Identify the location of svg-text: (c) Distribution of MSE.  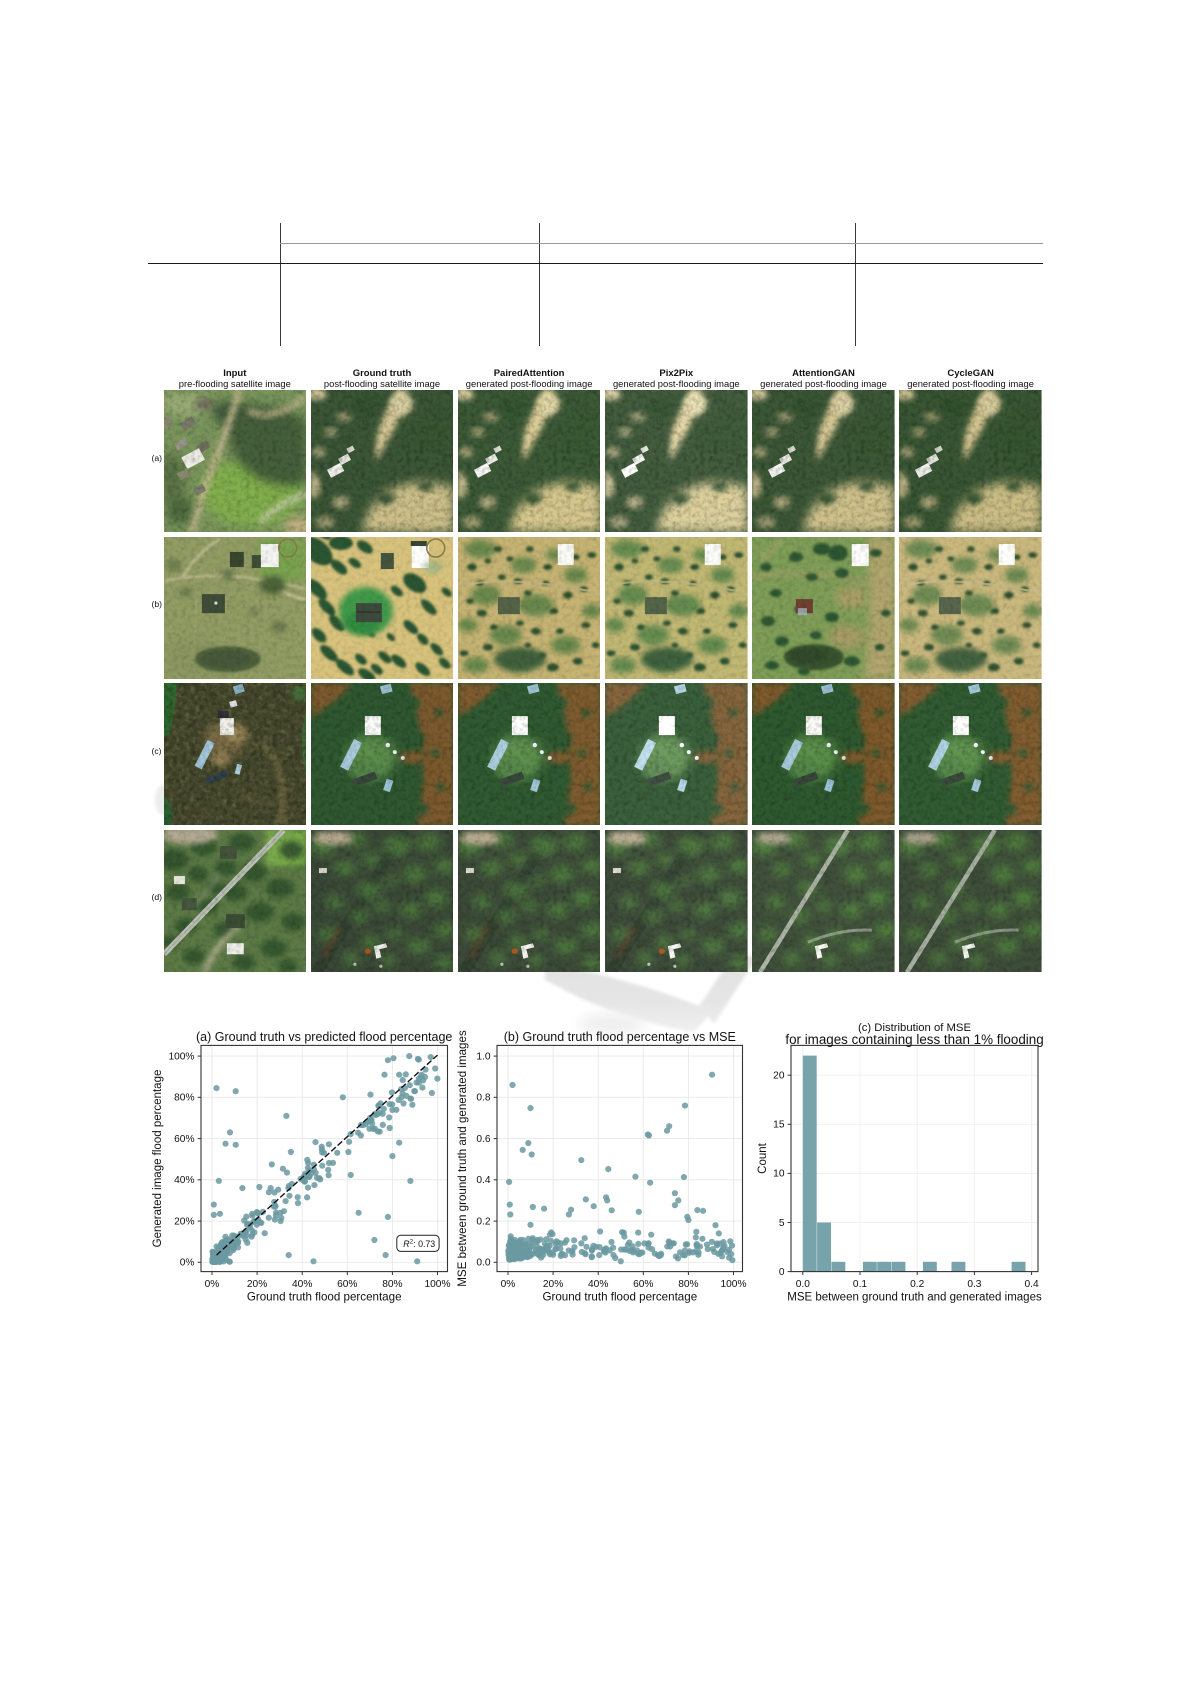
(914, 1028).